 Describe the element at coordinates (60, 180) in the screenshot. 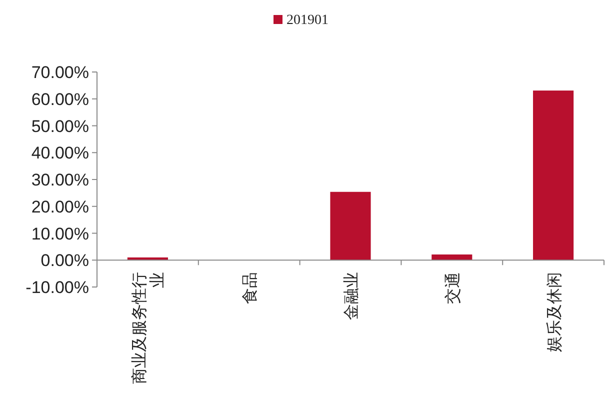

I see `y-tick-label: 30.00%` at that location.